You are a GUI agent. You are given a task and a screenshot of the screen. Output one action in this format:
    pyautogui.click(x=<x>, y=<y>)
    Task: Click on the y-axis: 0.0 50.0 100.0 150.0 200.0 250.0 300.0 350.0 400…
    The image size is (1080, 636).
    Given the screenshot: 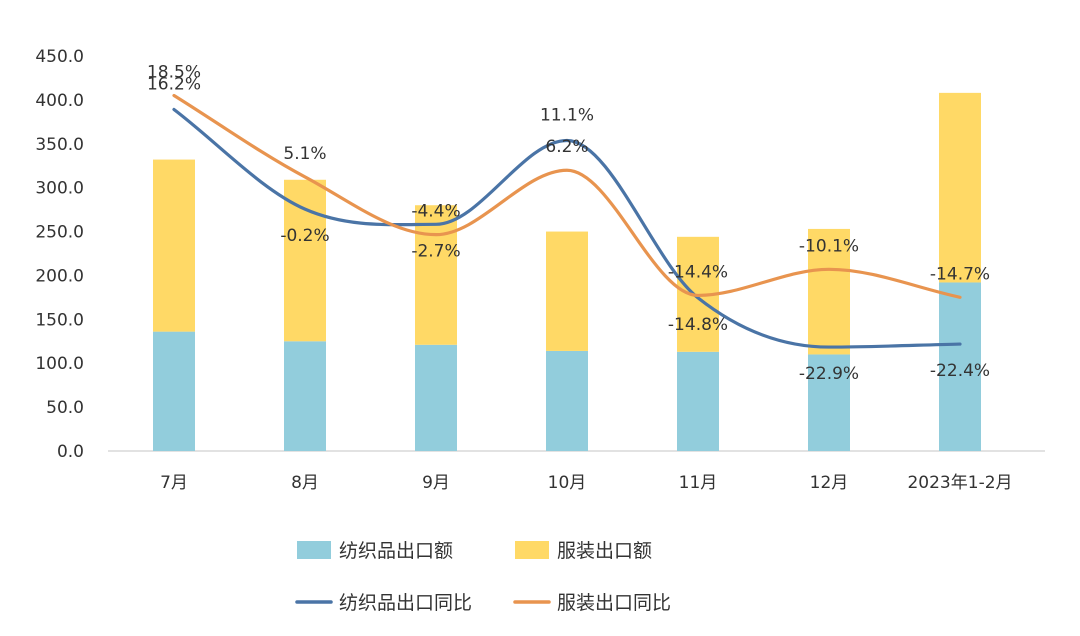 What is the action you would take?
    pyautogui.click(x=59, y=254)
    